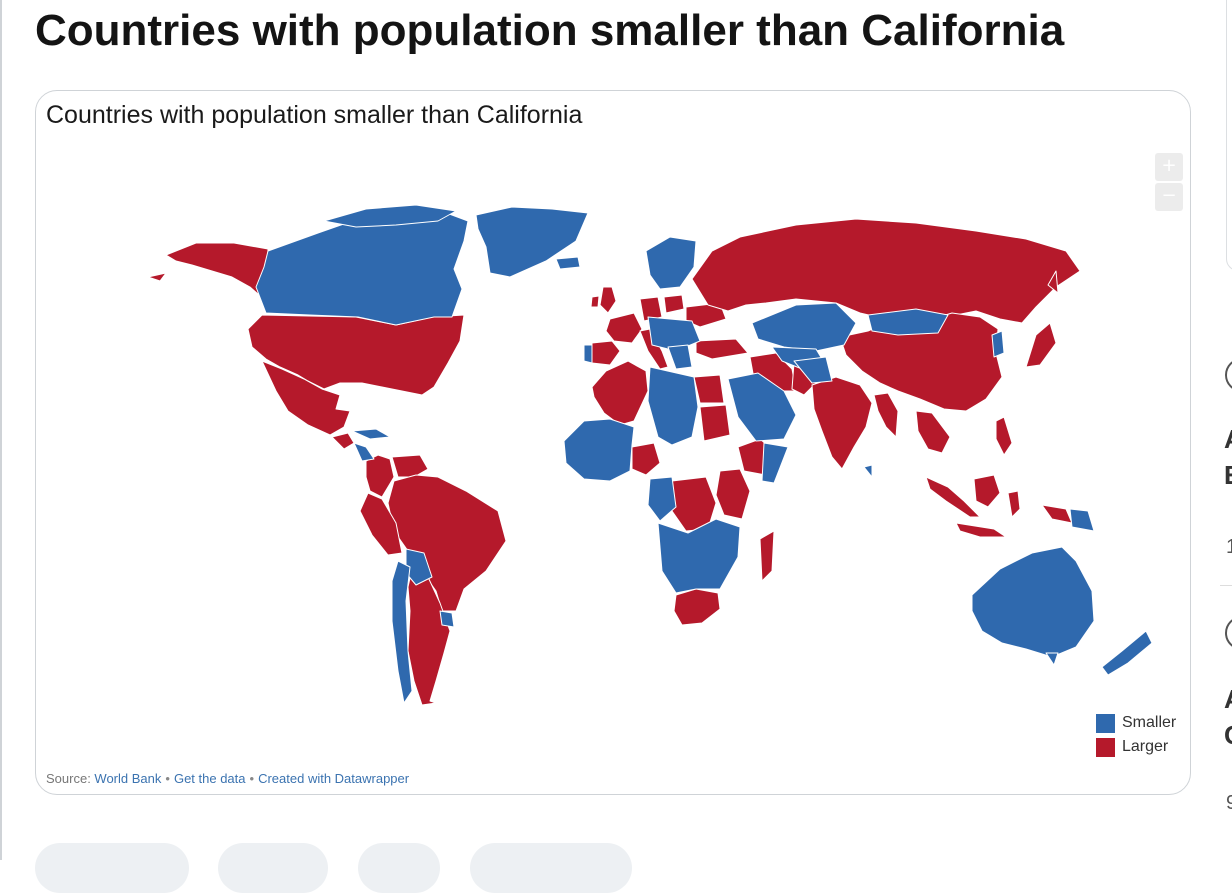 This screenshot has height=893, width=1232. I want to click on legend: Smaller Larger, so click(1136, 735).